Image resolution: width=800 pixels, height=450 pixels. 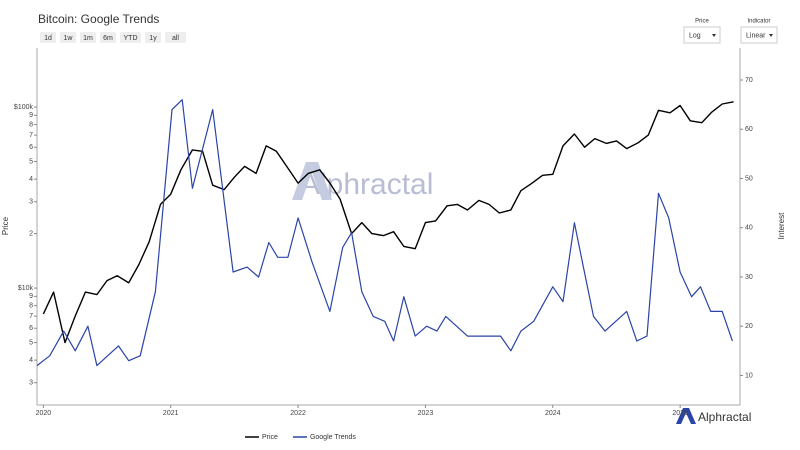 What do you see at coordinates (426, 413) in the screenshot?
I see `x-tick-label: 2023` at bounding box center [426, 413].